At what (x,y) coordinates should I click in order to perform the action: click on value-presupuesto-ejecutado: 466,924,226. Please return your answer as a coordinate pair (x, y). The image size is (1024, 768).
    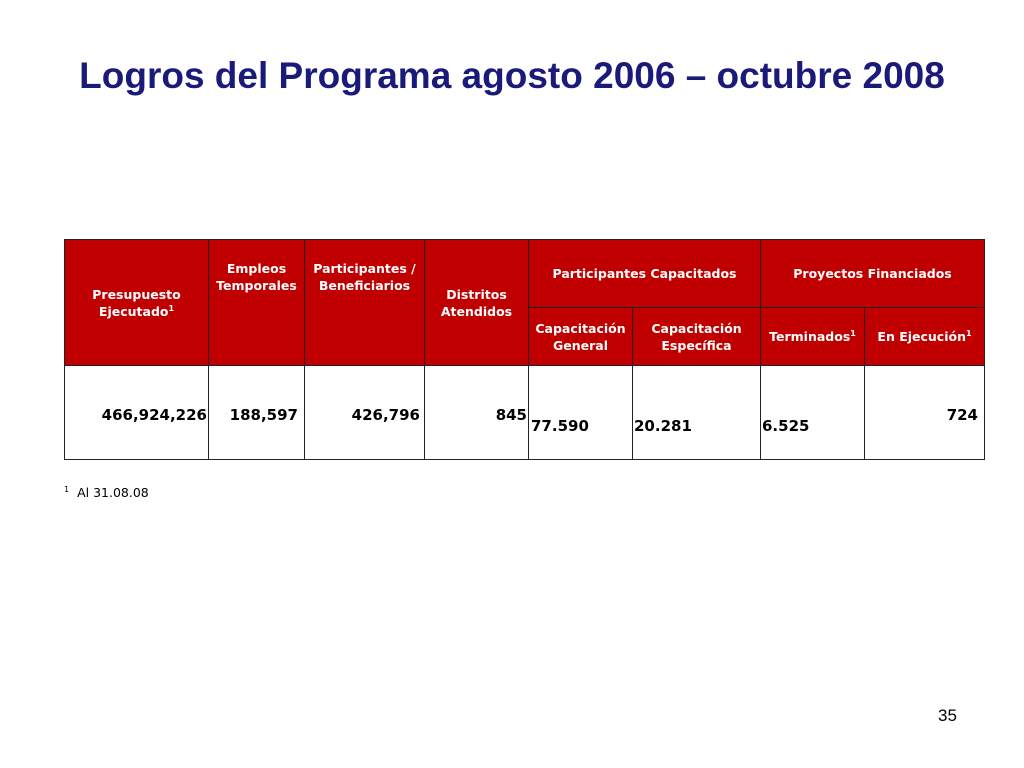
    Looking at the image, I should click on (154, 415).